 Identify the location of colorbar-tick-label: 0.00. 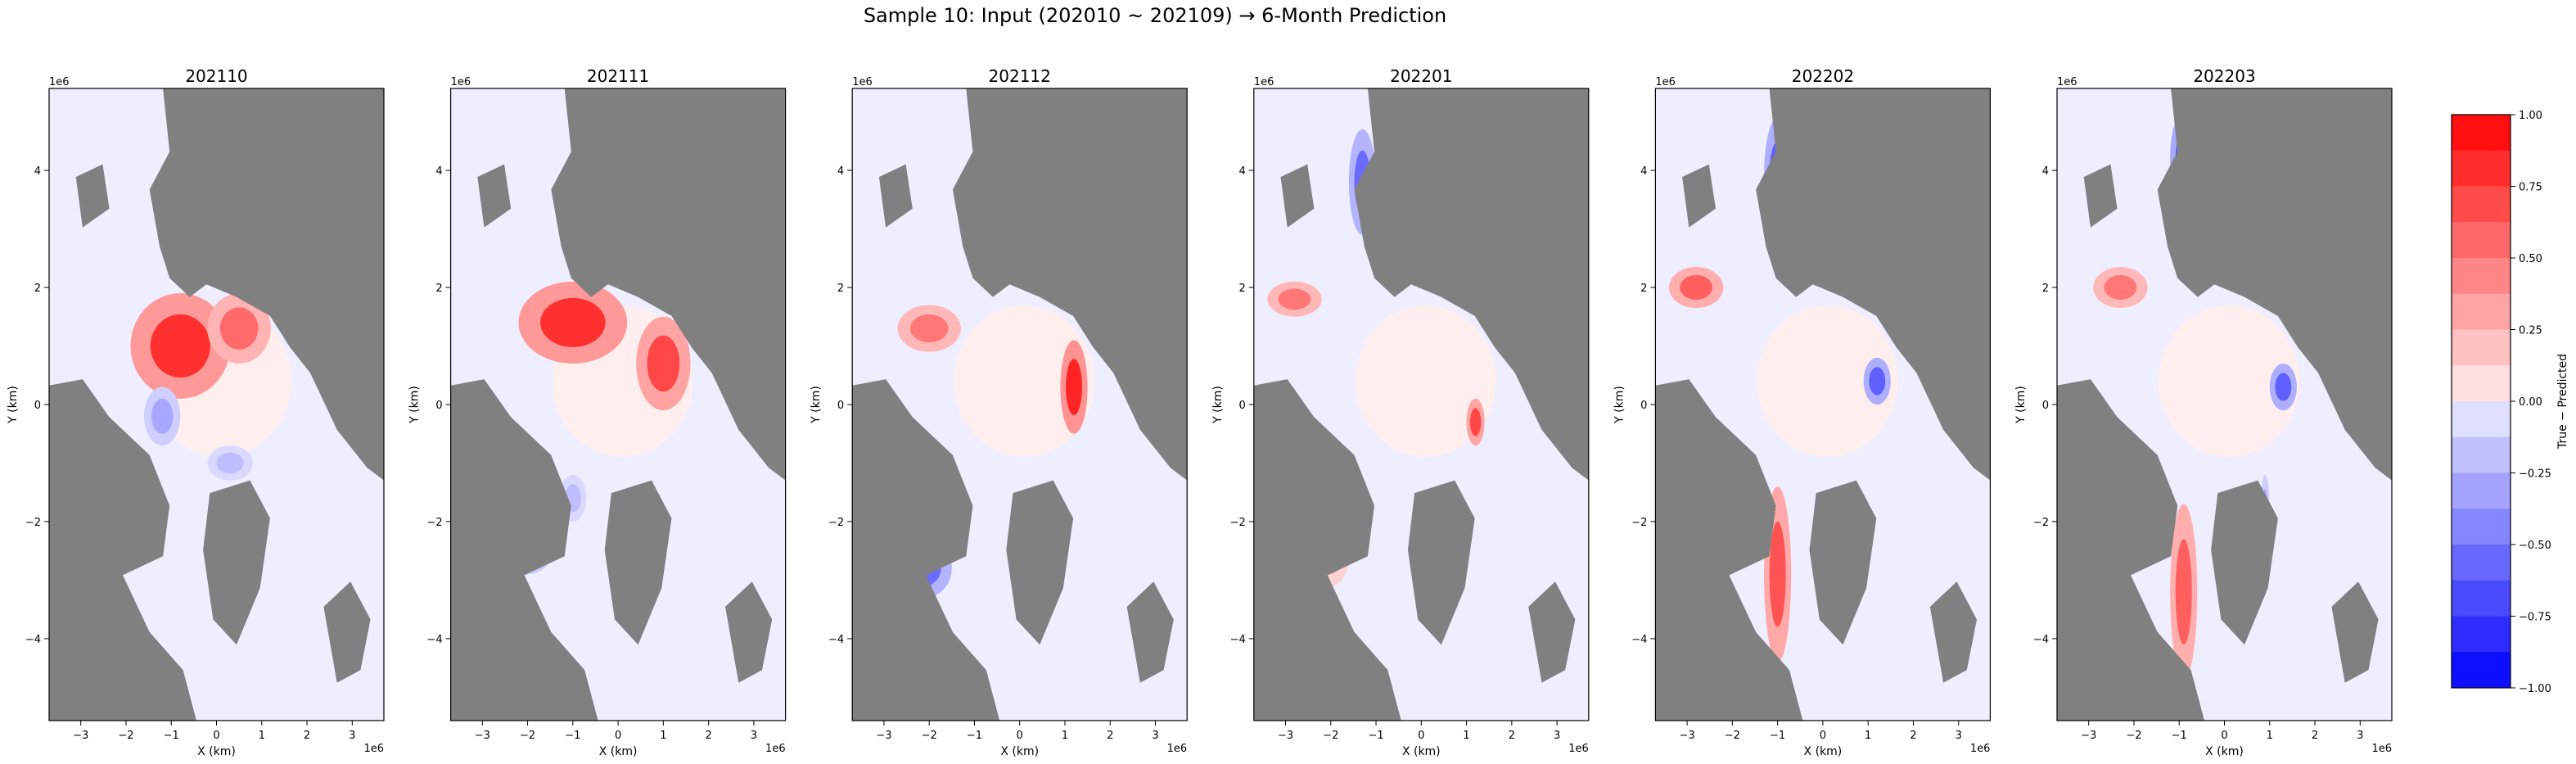
(2530, 402).